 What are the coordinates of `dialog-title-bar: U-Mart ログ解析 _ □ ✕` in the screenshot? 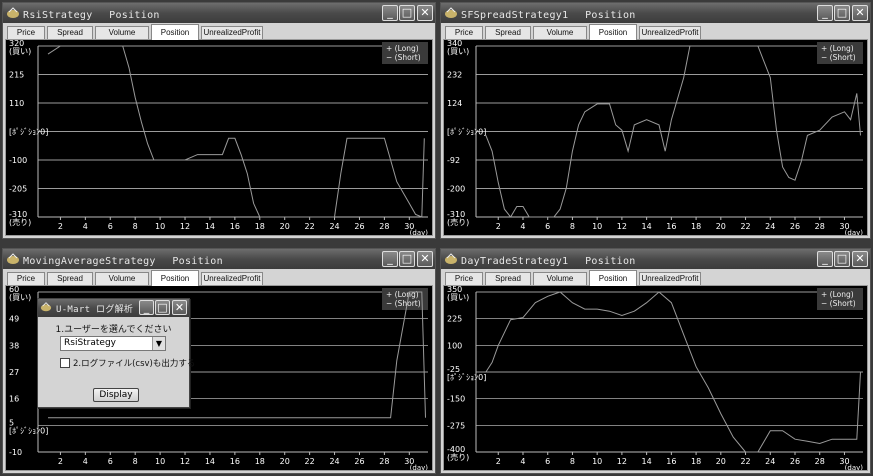 It's located at (113, 308).